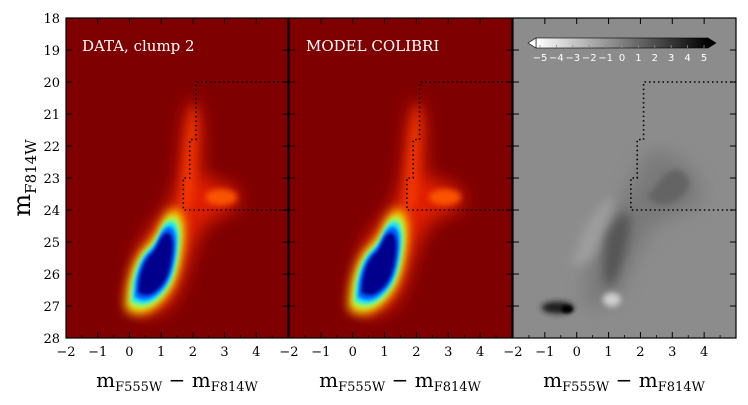 This screenshot has height=405, width=748. I want to click on residual-ms-streak, so click(617, 249).